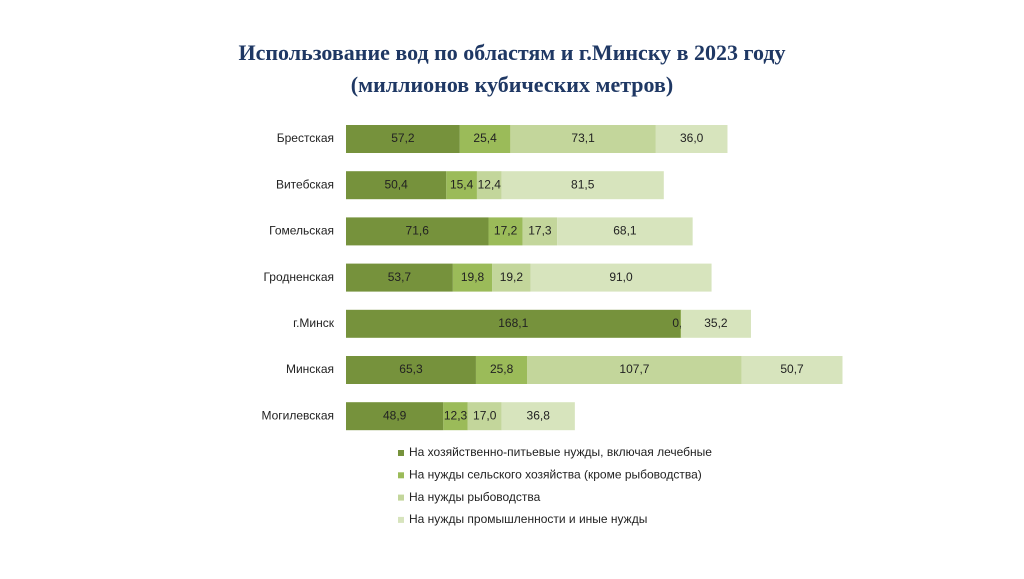 This screenshot has width=1024, height=579. I want to click on value-label: 48,9, so click(395, 415).